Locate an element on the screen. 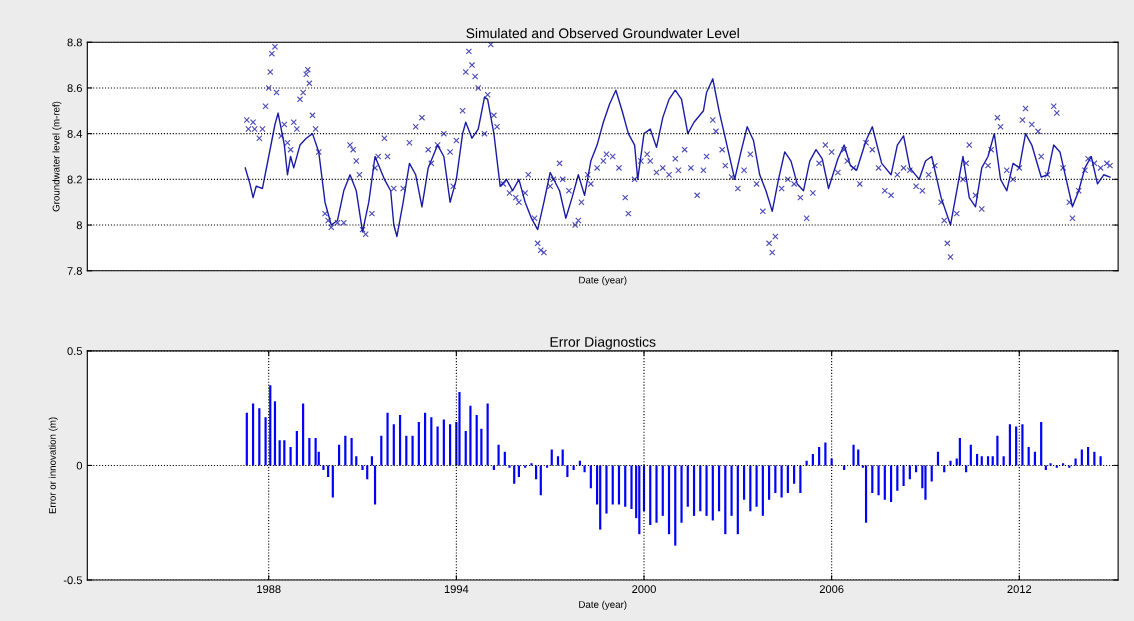 The height and width of the screenshot is (621, 1134). y-tick-label: 8.2 is located at coordinates (74, 179).